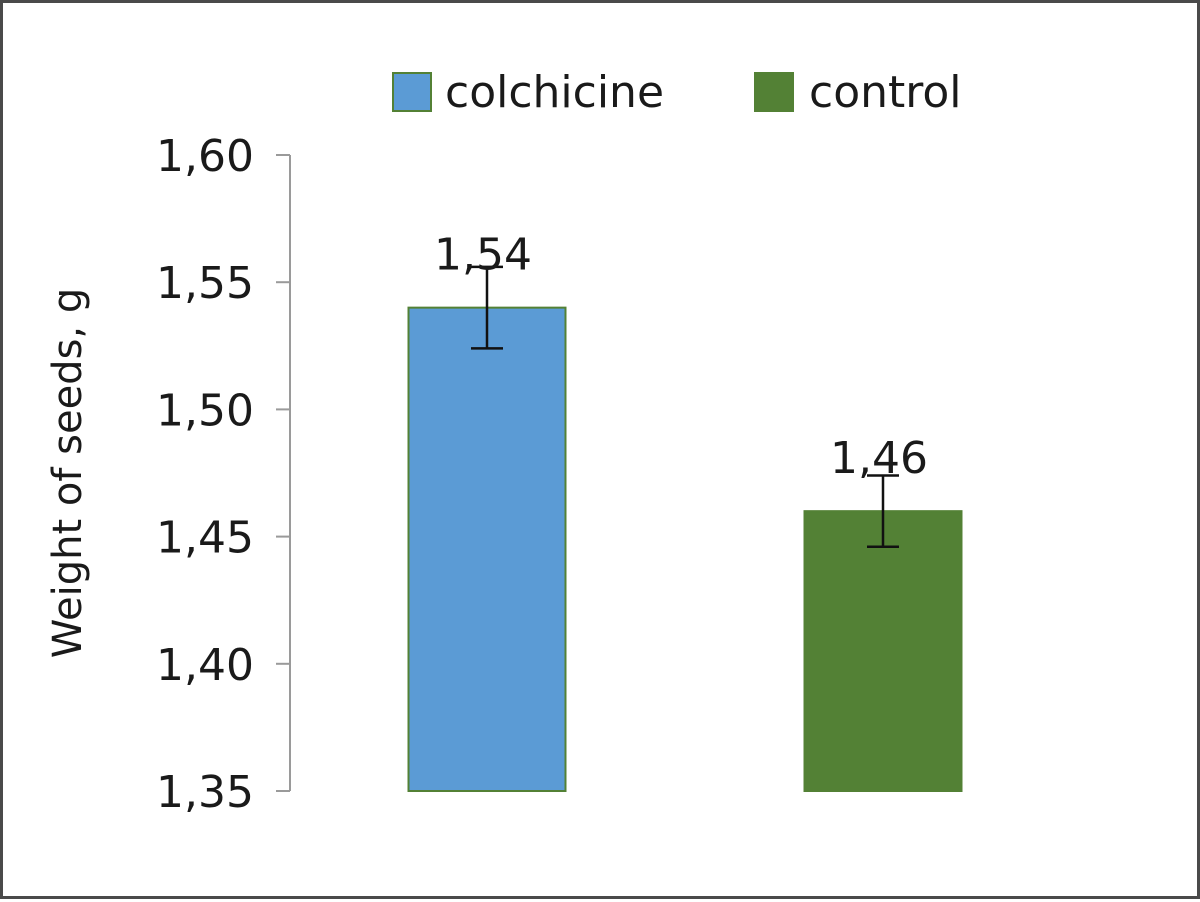 The height and width of the screenshot is (902, 1200). What do you see at coordinates (223, 474) in the screenshot?
I see `y-axis-ticks: 1,35 1,40 1,45 1,50 1,55 1,60` at bounding box center [223, 474].